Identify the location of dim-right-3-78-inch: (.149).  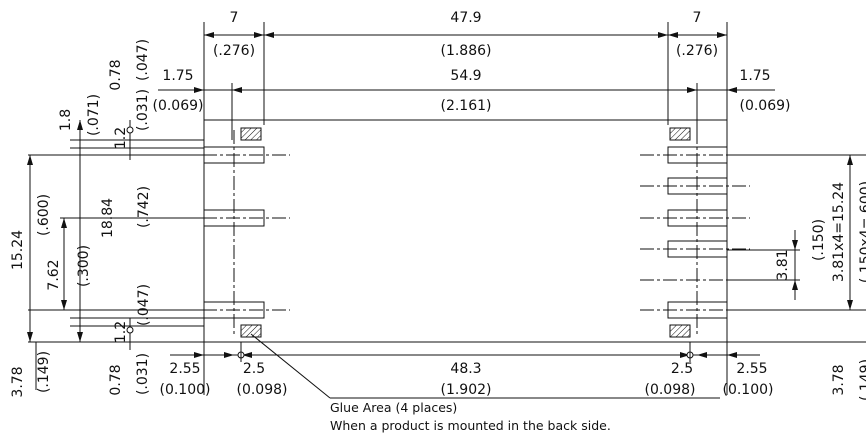
(862, 380).